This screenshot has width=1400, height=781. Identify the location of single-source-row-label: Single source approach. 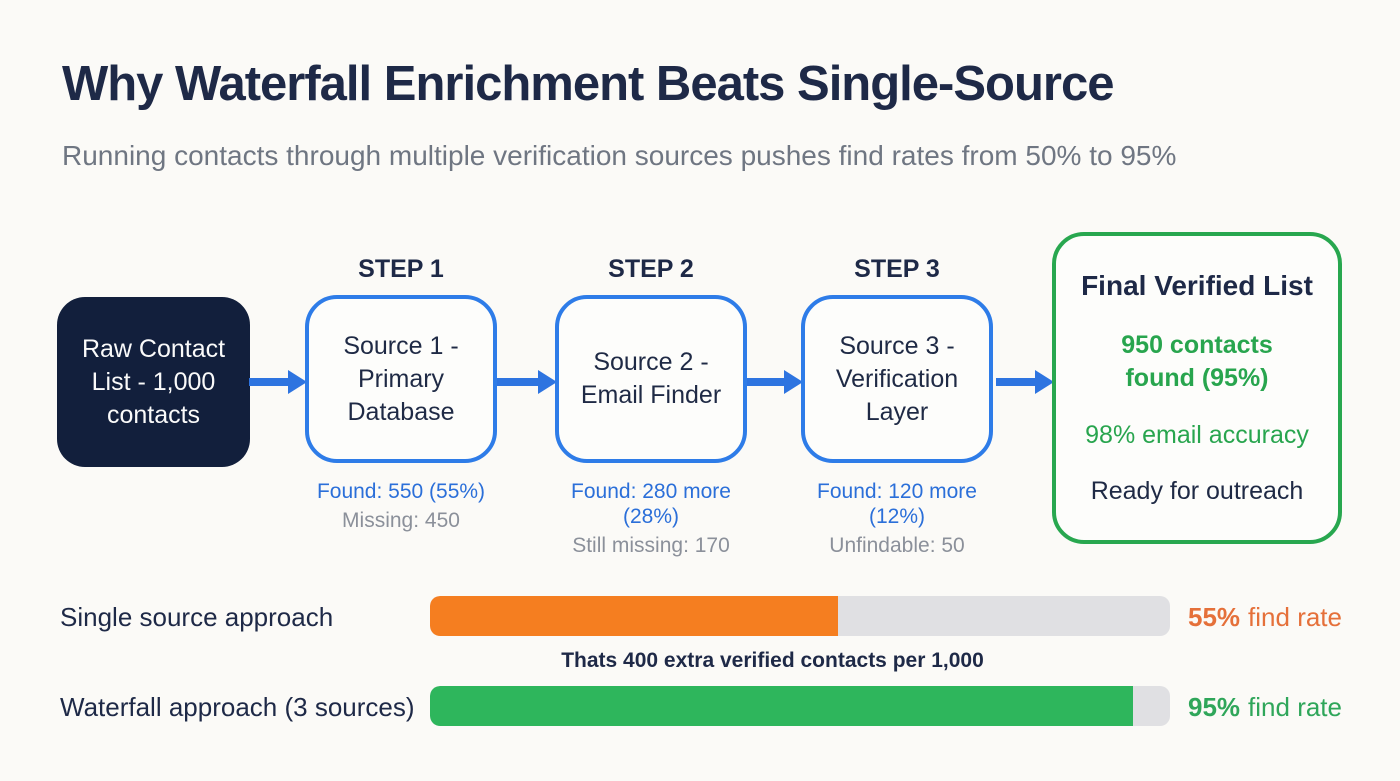
(197, 617).